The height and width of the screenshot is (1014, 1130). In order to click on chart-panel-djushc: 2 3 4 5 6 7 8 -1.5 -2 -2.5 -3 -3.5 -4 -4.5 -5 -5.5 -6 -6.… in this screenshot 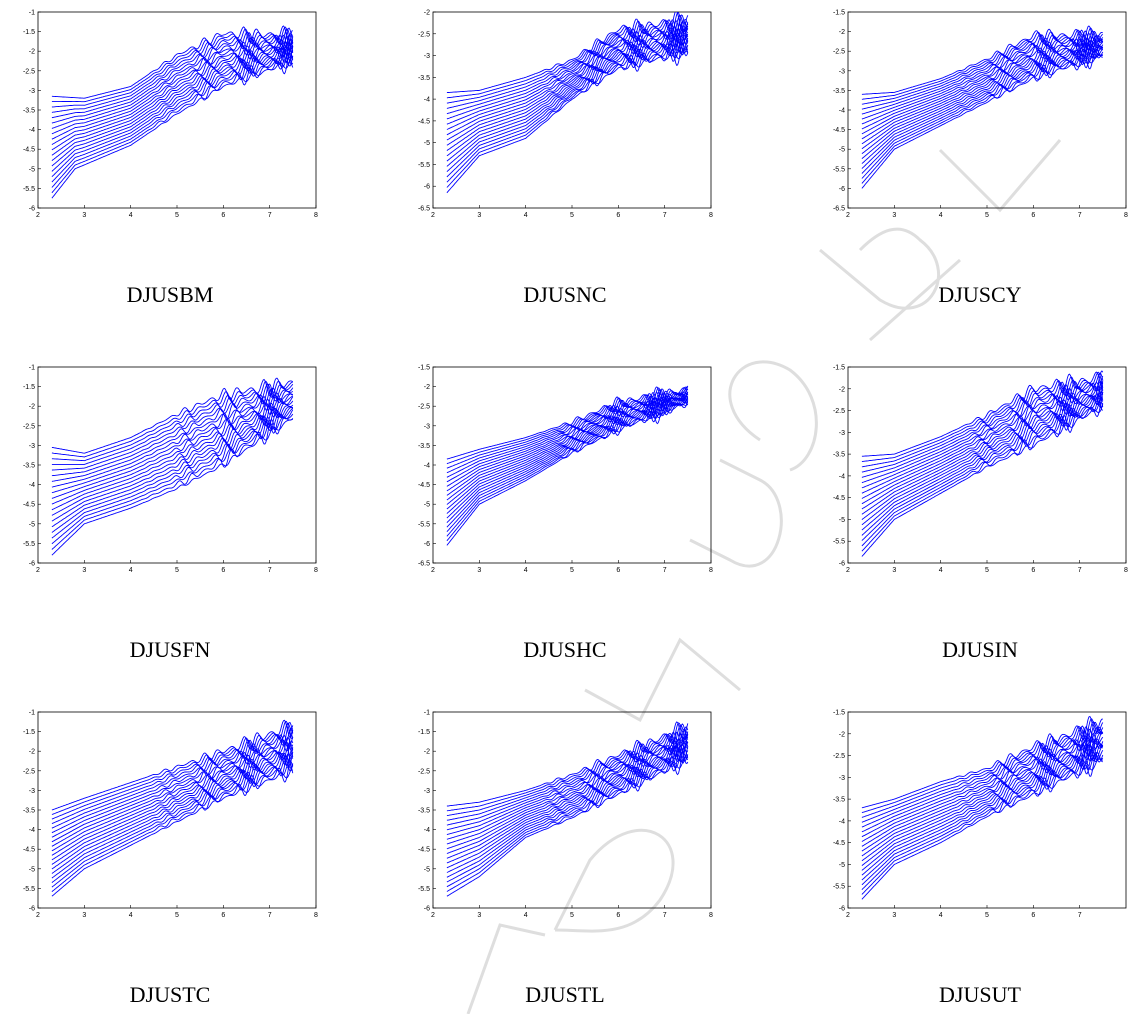, I will do `click(565, 510)`.